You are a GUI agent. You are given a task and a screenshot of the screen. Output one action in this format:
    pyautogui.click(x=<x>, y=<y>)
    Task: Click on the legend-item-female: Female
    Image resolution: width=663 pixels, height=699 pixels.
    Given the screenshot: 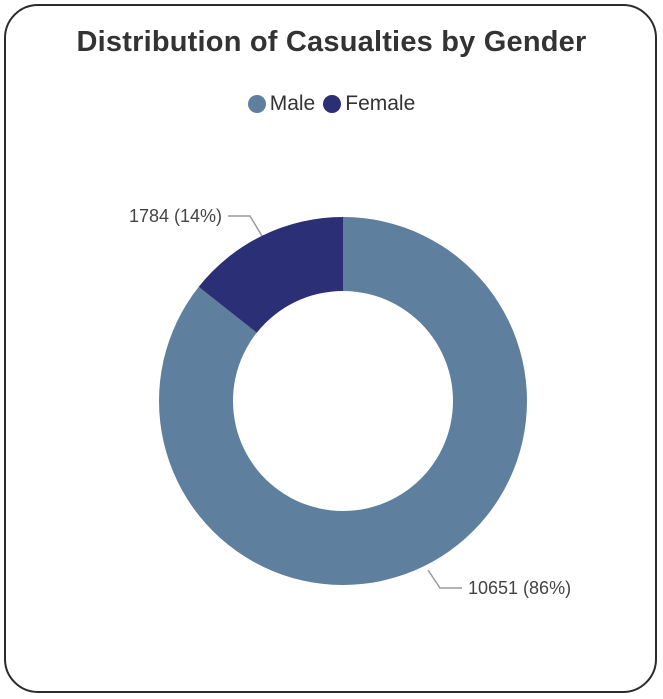 What is the action you would take?
    pyautogui.click(x=369, y=104)
    